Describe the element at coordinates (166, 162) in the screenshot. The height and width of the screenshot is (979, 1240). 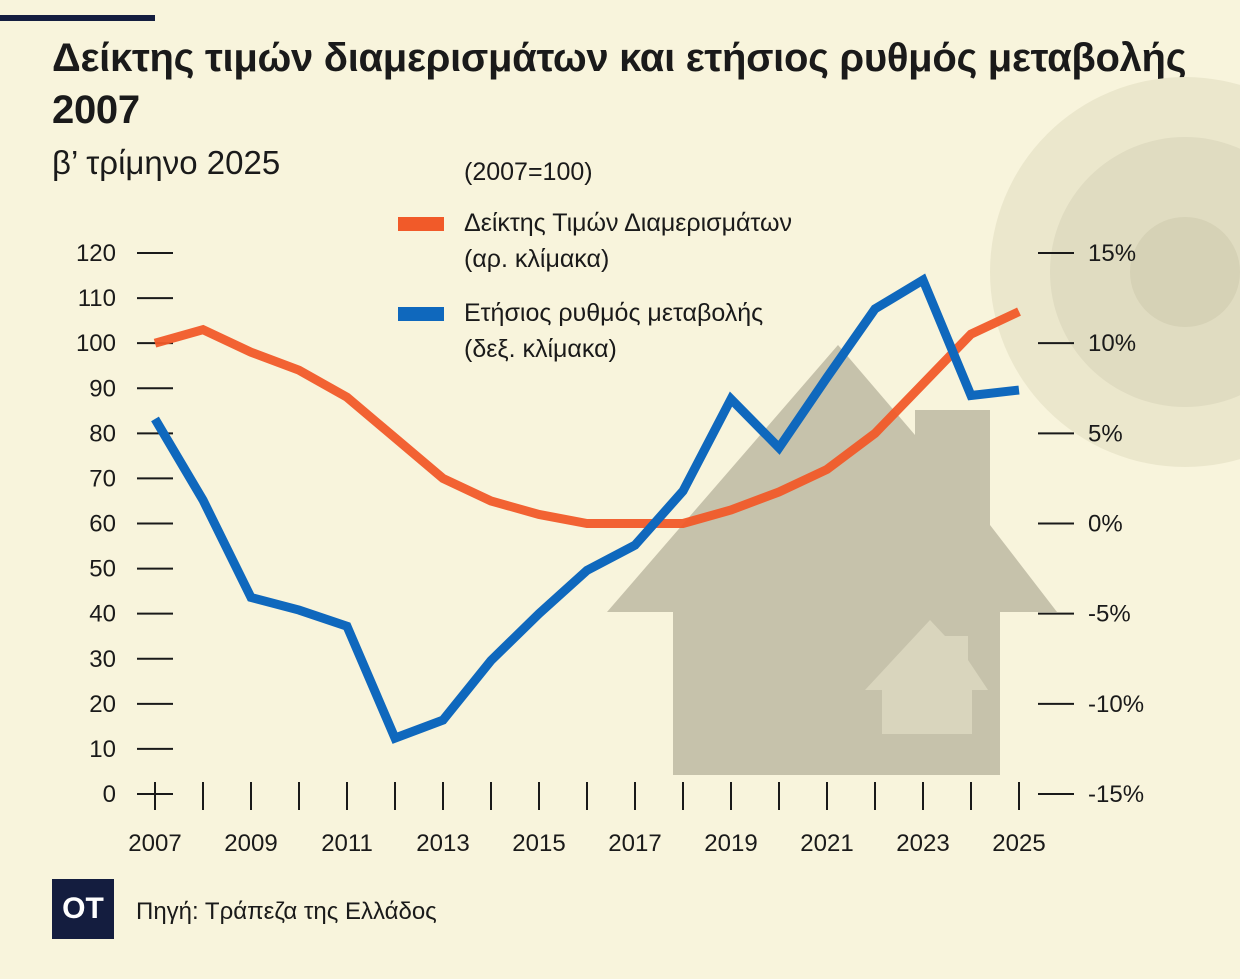
I see `chart-subtitle: β’ τρίμηνο 2025` at that location.